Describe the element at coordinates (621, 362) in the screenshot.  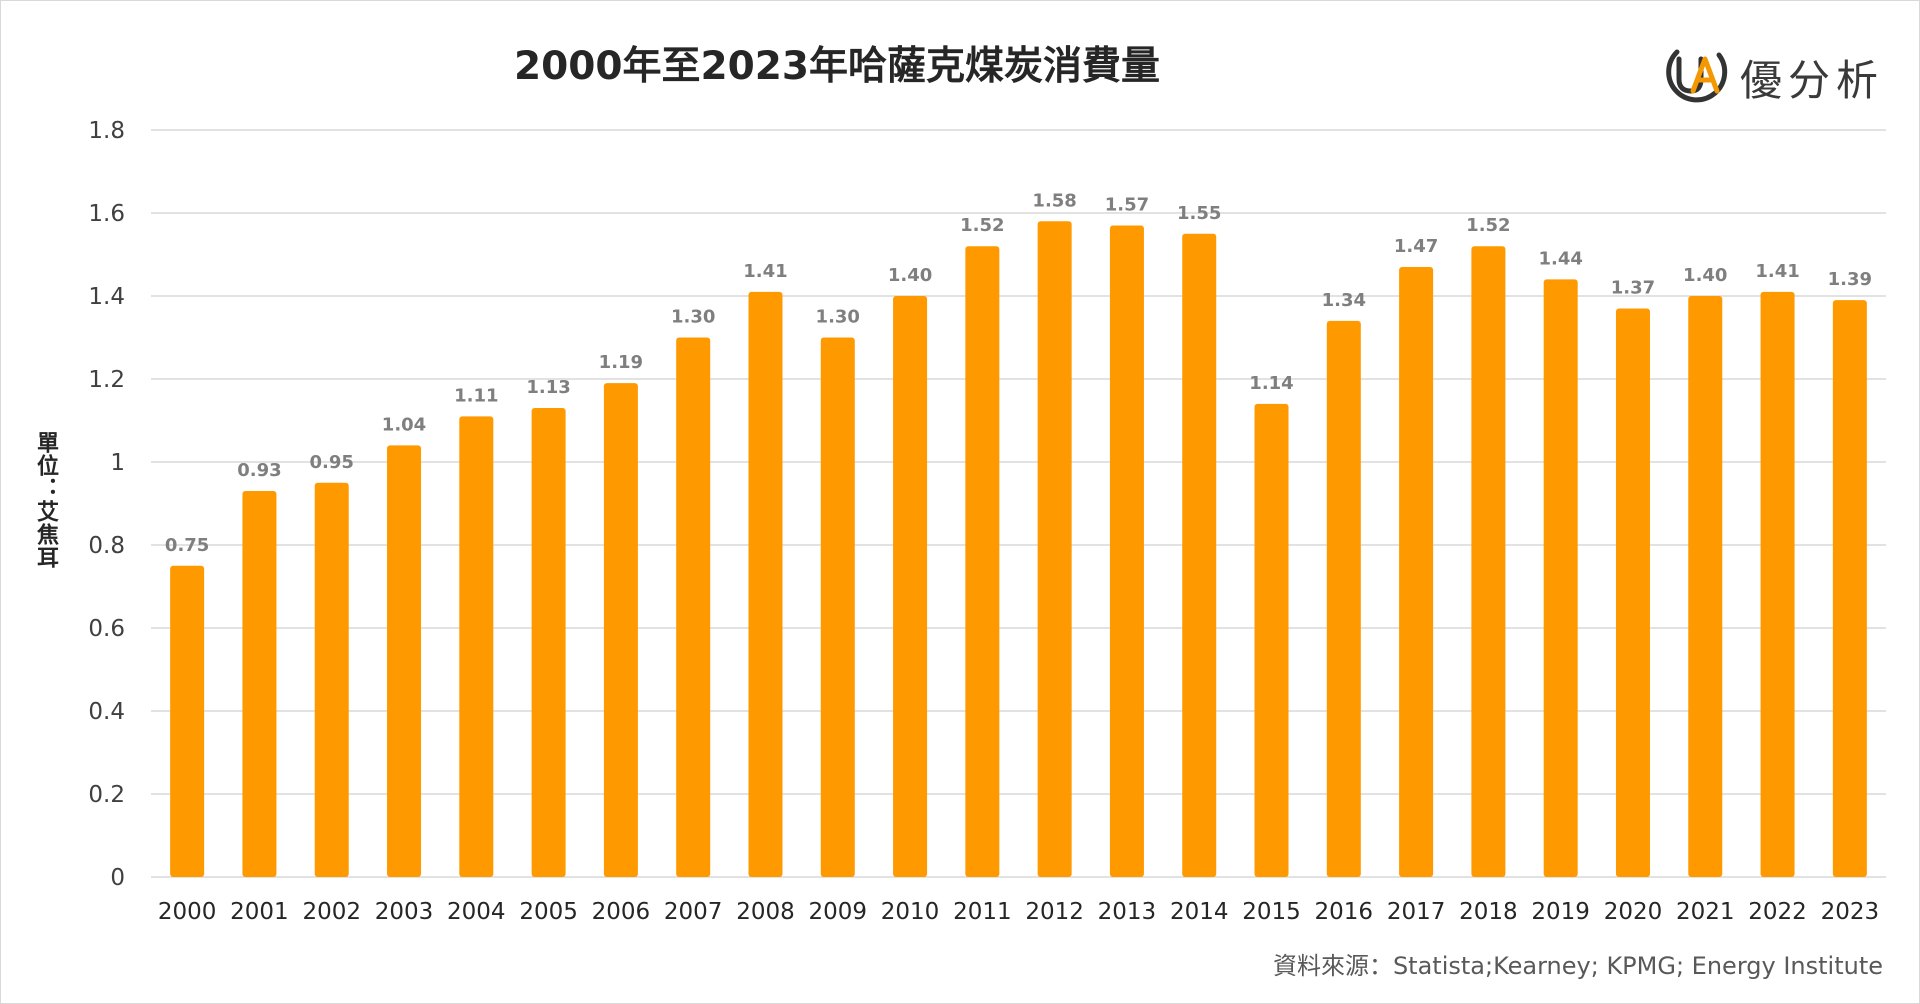
I see `data-label: 1.19` at that location.